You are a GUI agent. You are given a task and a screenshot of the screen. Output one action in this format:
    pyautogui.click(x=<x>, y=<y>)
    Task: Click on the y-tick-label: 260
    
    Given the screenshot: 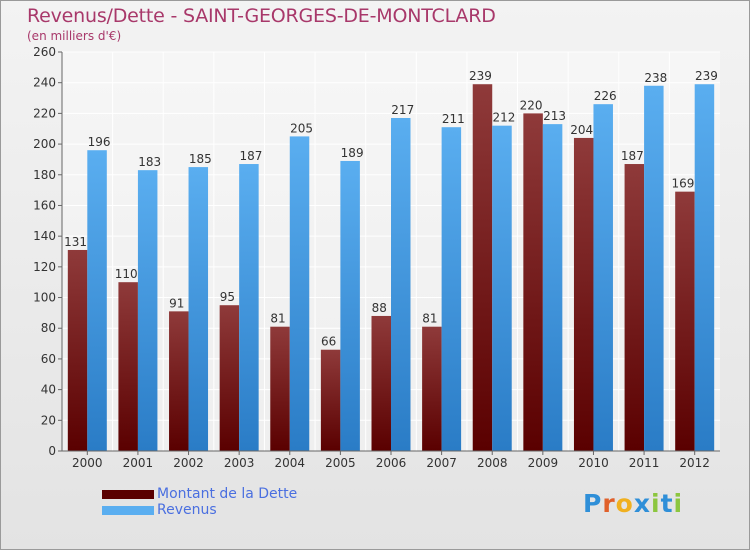 What is the action you would take?
    pyautogui.click(x=44, y=52)
    